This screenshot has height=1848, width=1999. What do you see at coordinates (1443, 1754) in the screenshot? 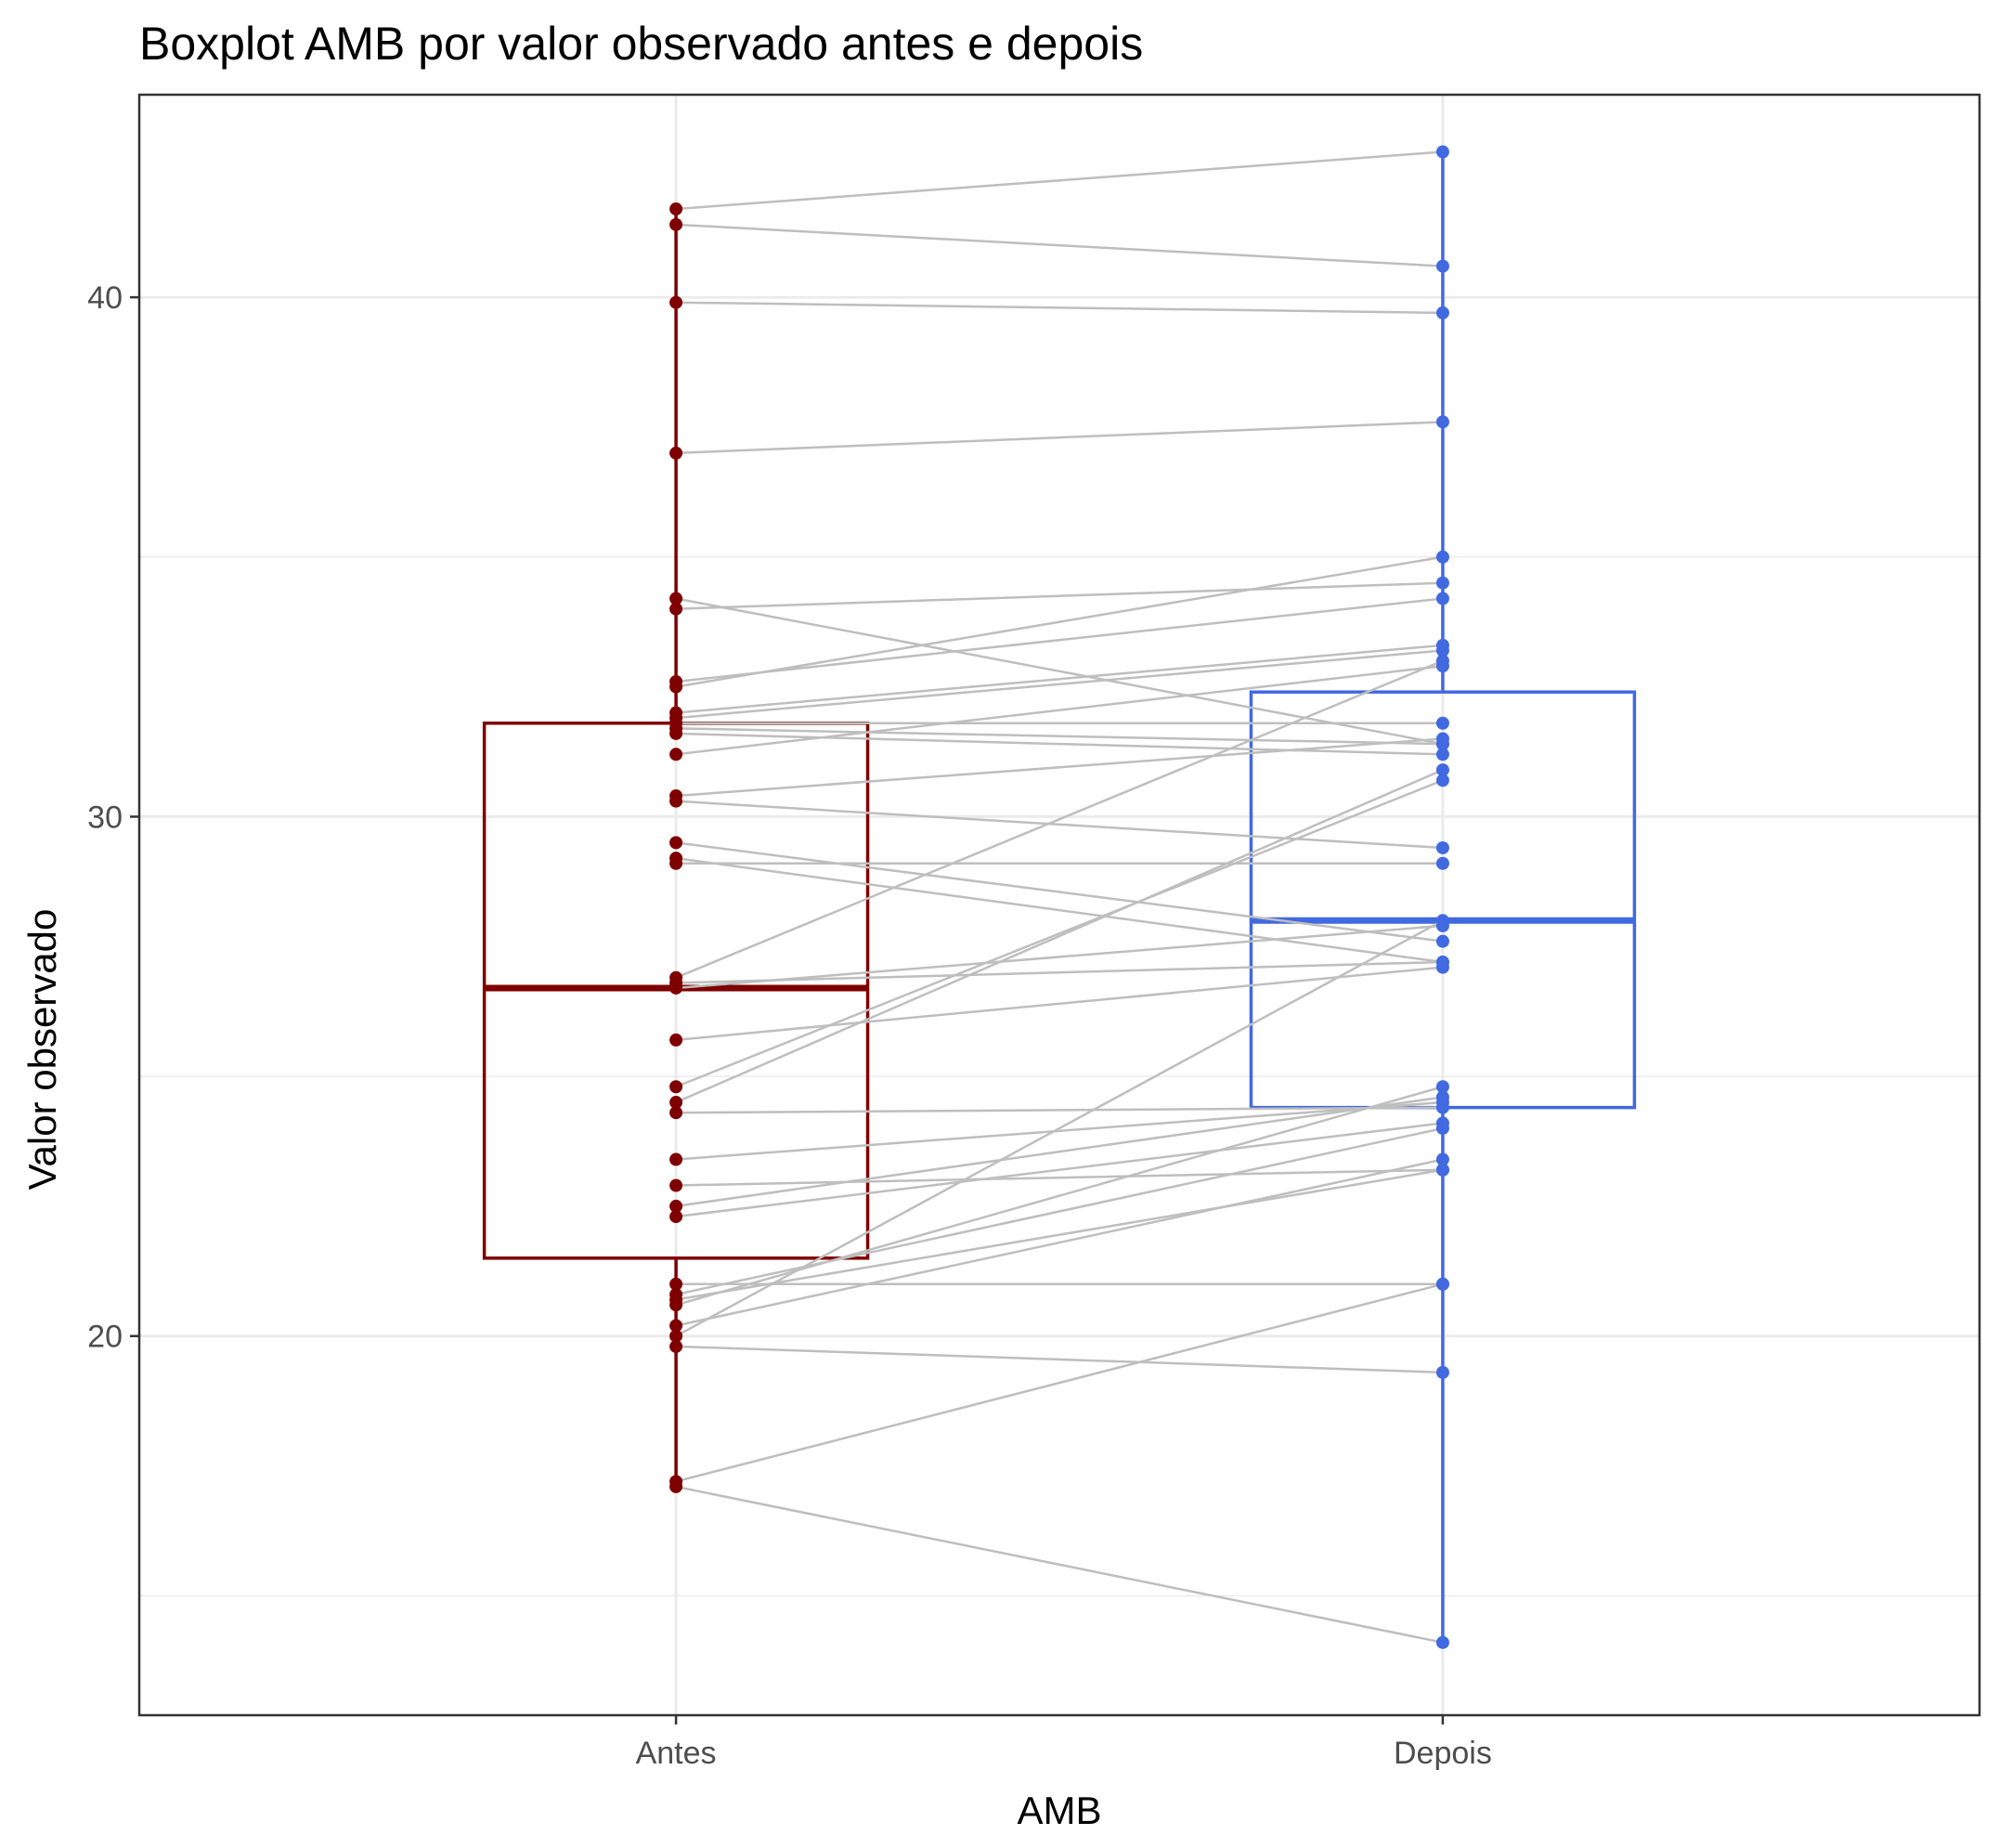
I see `x-tick-label: Depois` at bounding box center [1443, 1754].